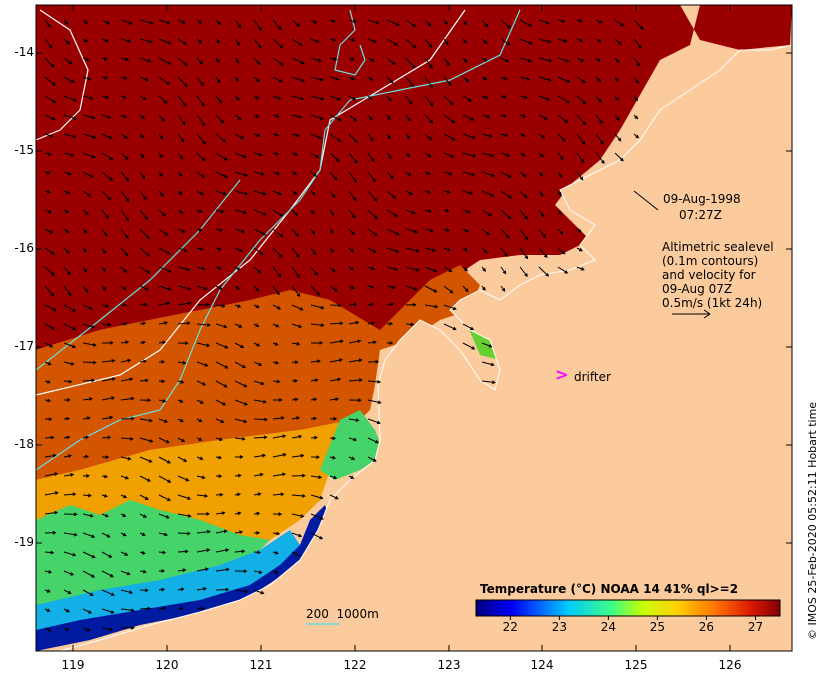  What do you see at coordinates (183, 578) in the screenshot?
I see `cold-sea` at bounding box center [183, 578].